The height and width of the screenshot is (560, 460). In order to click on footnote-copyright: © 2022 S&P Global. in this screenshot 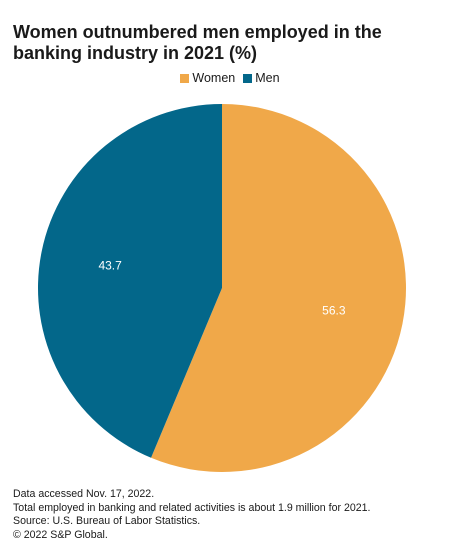, I will do `click(60, 534)`.